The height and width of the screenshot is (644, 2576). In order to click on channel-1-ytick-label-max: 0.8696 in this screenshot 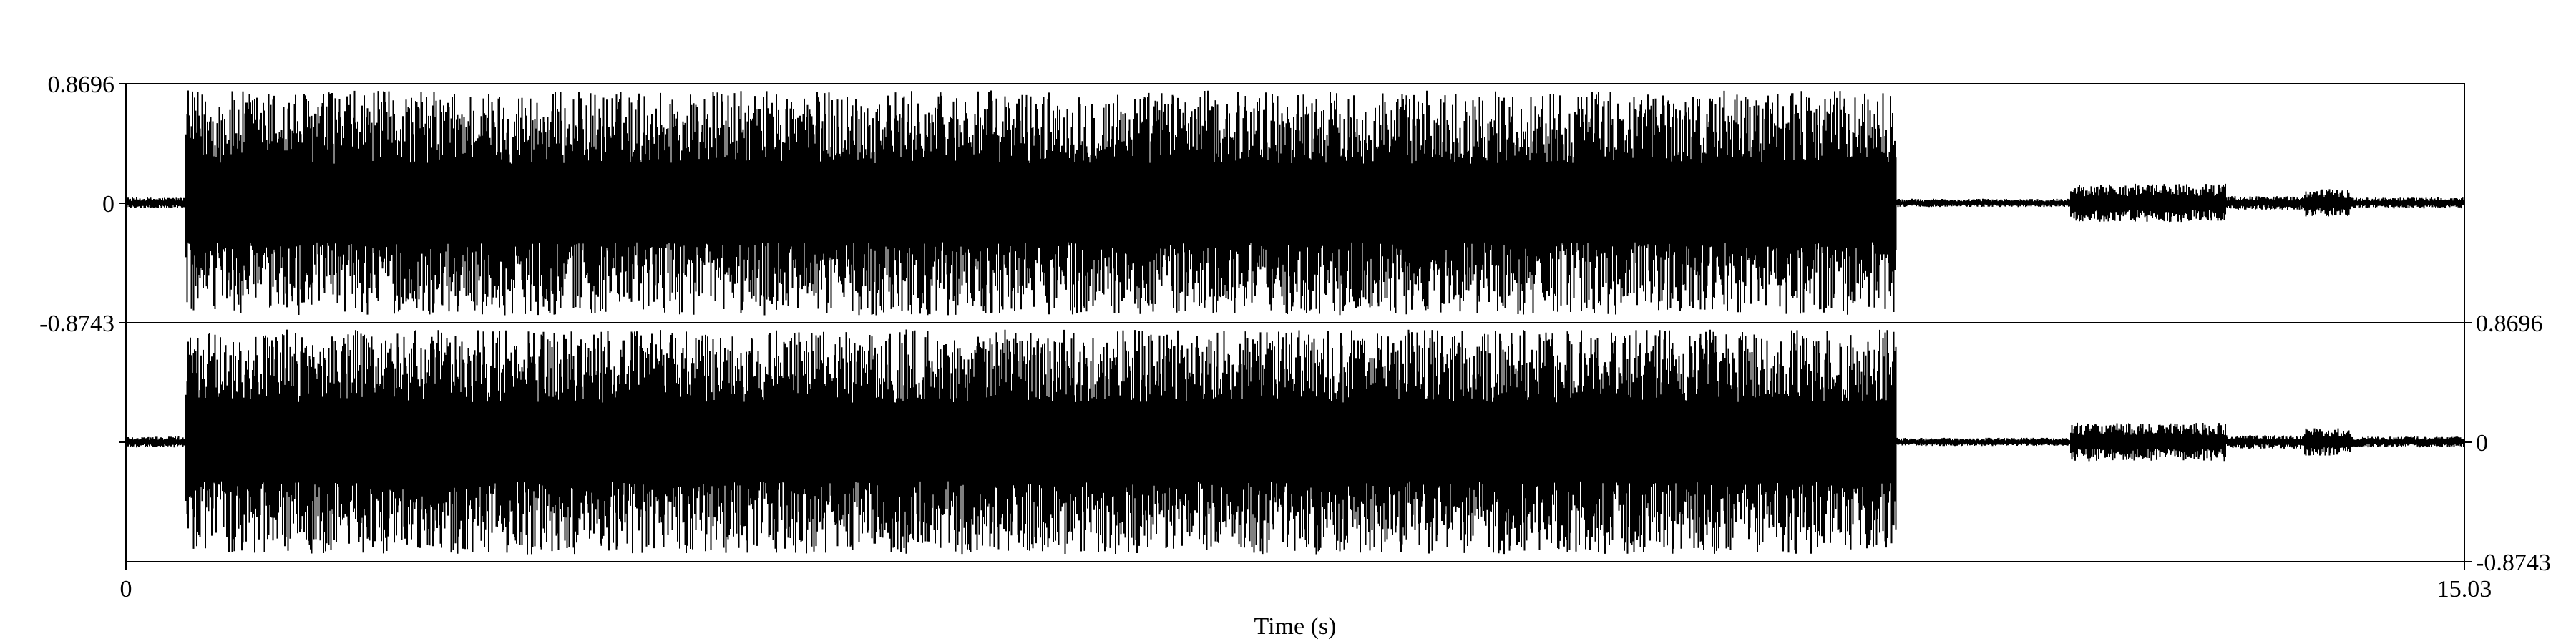, I will do `click(81, 85)`.